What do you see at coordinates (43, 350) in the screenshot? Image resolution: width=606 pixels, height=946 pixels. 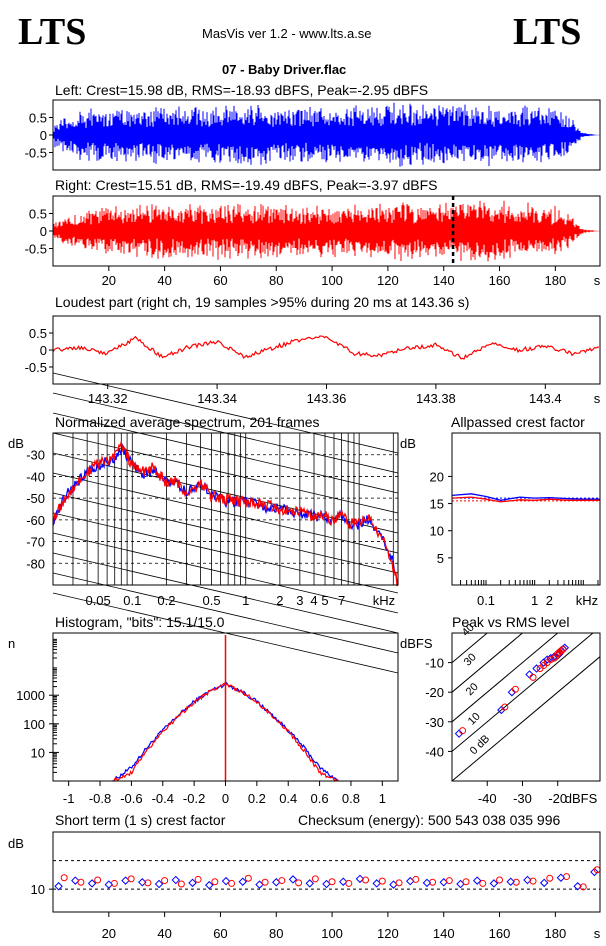 I see `loudest-ytick-label: 0` at bounding box center [43, 350].